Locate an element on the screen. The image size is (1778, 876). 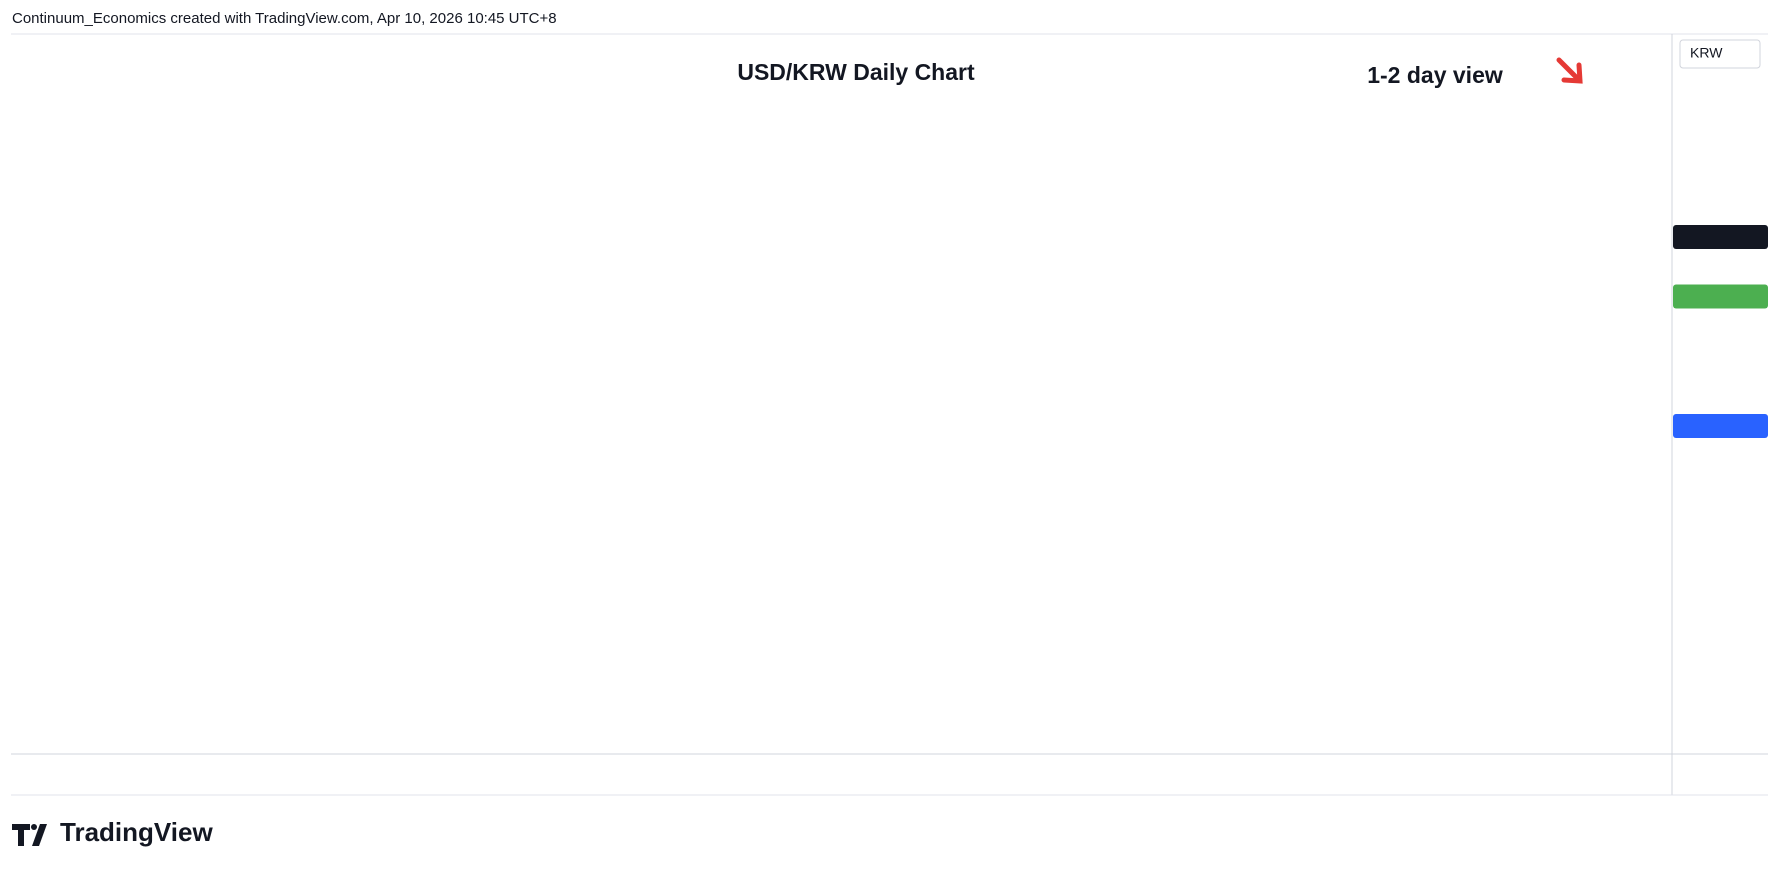
down-arrow is located at coordinates (1569, 70).